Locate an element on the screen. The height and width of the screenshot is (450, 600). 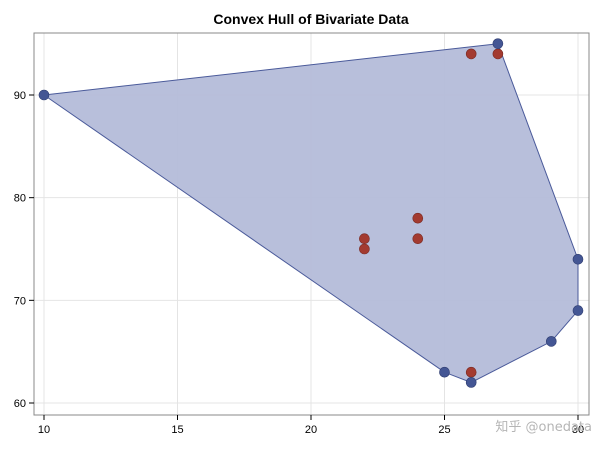
x-tick-label-2: 20 is located at coordinates (311, 430).